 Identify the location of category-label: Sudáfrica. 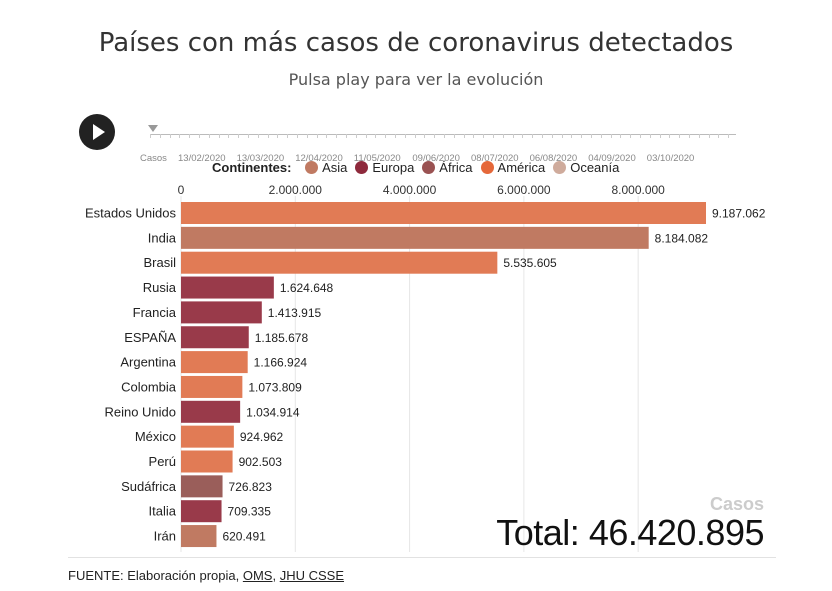
(149, 486).